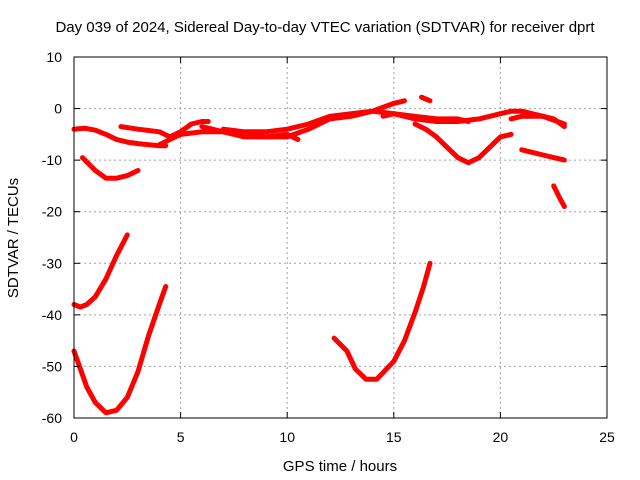 The image size is (640, 480). Describe the element at coordinates (52, 315) in the screenshot. I see `y-tick-label: -40` at that location.